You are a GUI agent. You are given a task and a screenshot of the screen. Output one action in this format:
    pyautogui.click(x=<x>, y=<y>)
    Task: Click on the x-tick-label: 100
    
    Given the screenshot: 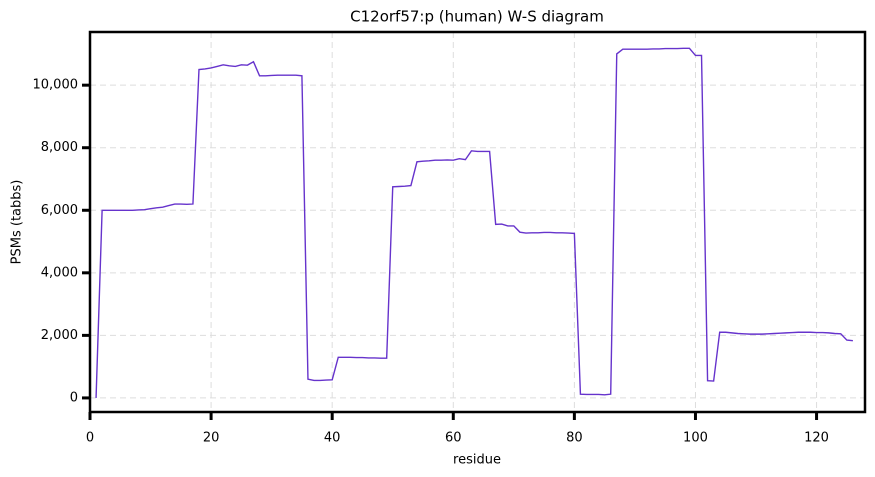 What is the action you would take?
    pyautogui.click(x=695, y=438)
    